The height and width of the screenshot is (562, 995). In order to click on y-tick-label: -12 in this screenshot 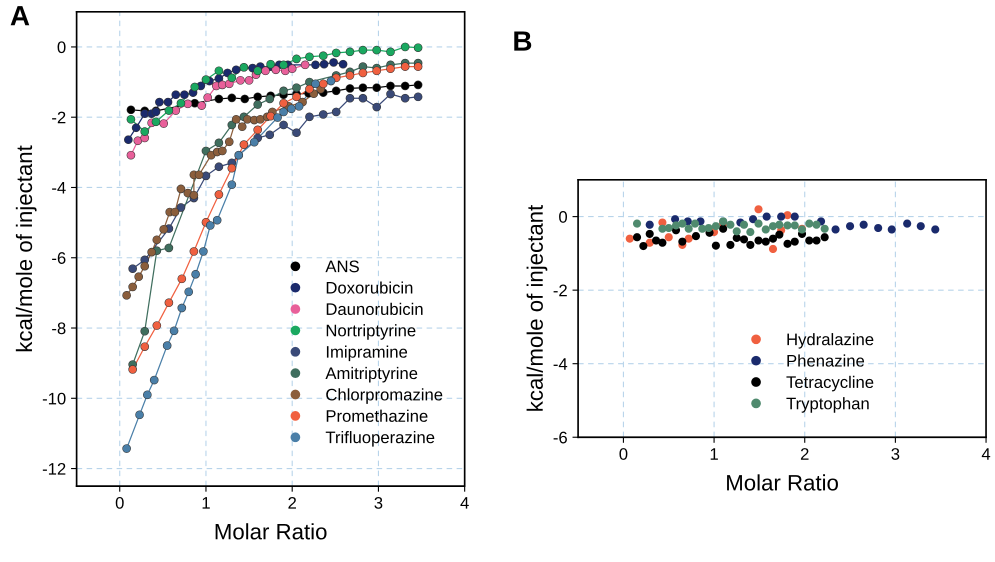, I will do `click(54, 468)`.